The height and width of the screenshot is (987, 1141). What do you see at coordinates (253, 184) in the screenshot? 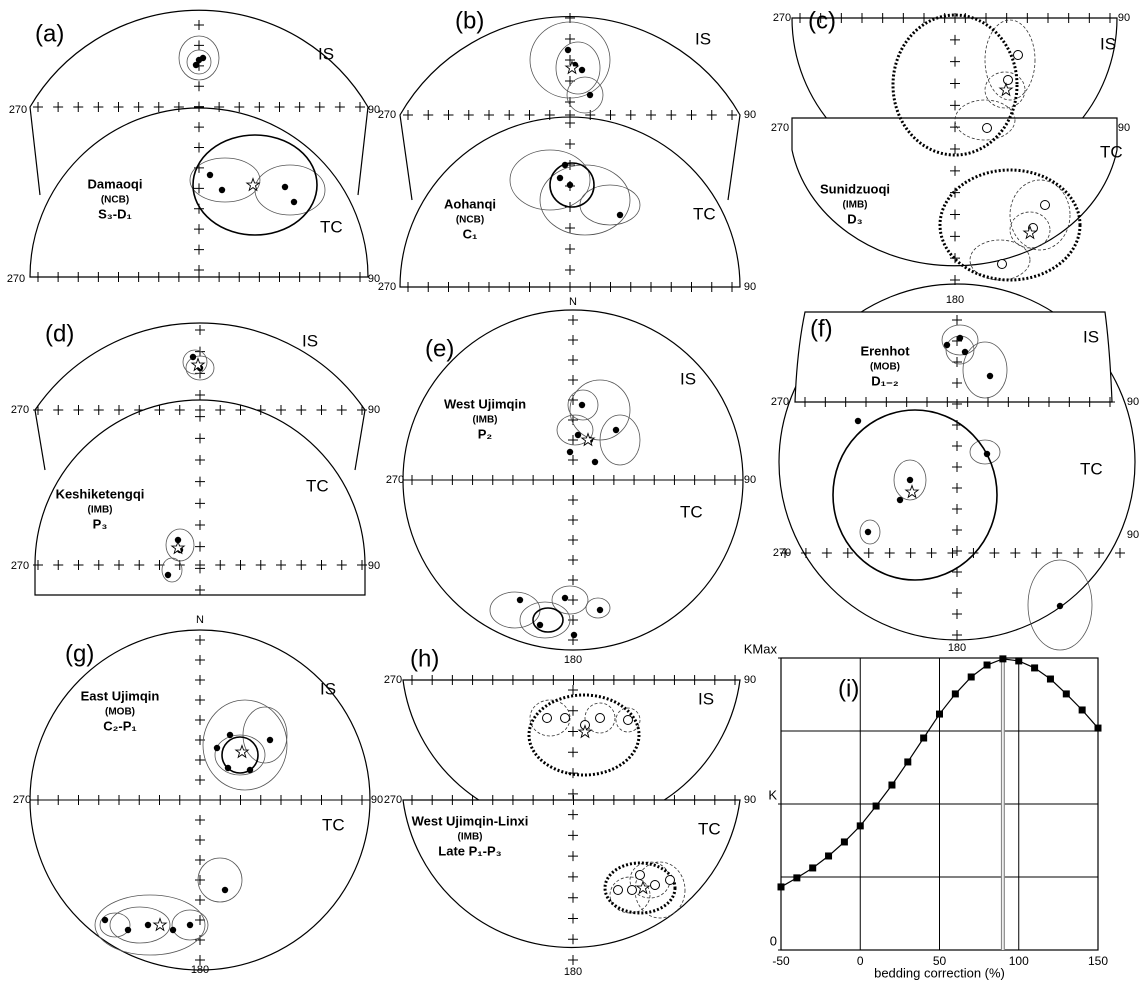
I see `mean-direction` at bounding box center [253, 184].